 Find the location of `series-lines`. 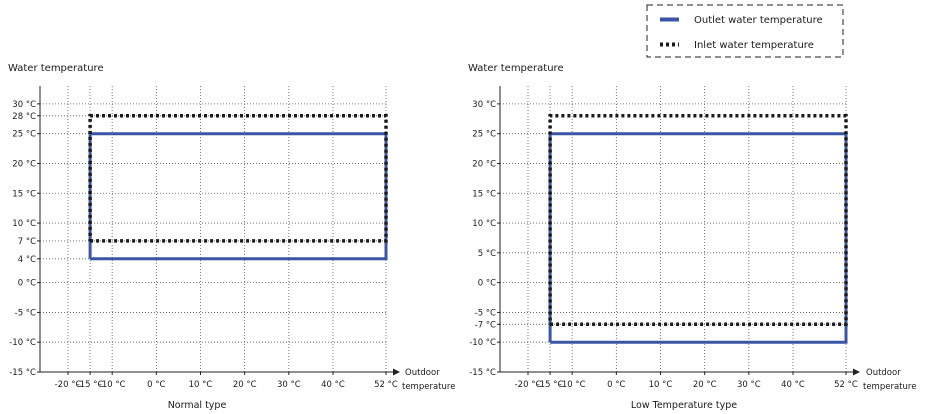

series-lines is located at coordinates (238, 187).